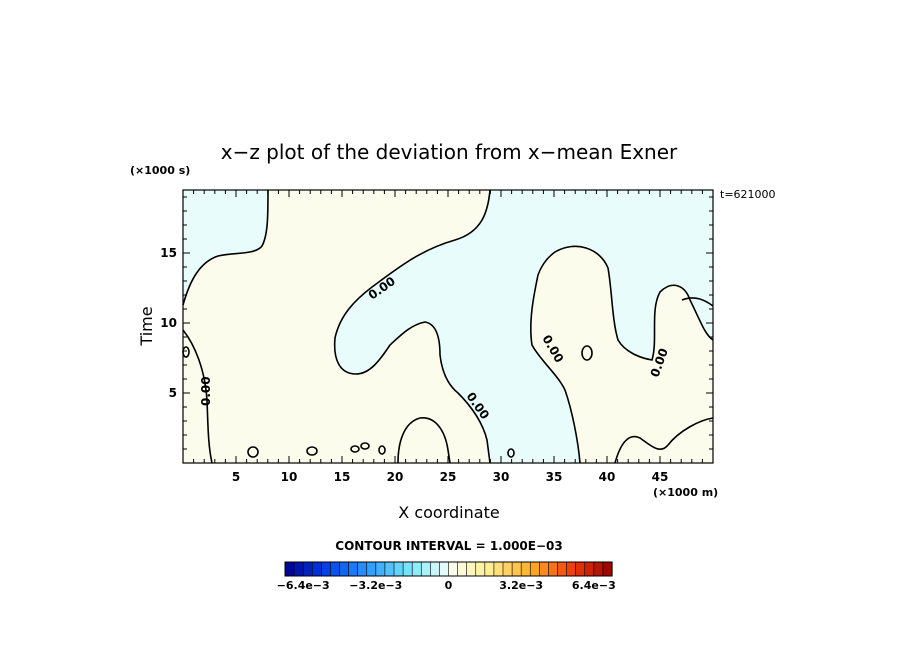  I want to click on x-tick-label: 10, so click(289, 477).